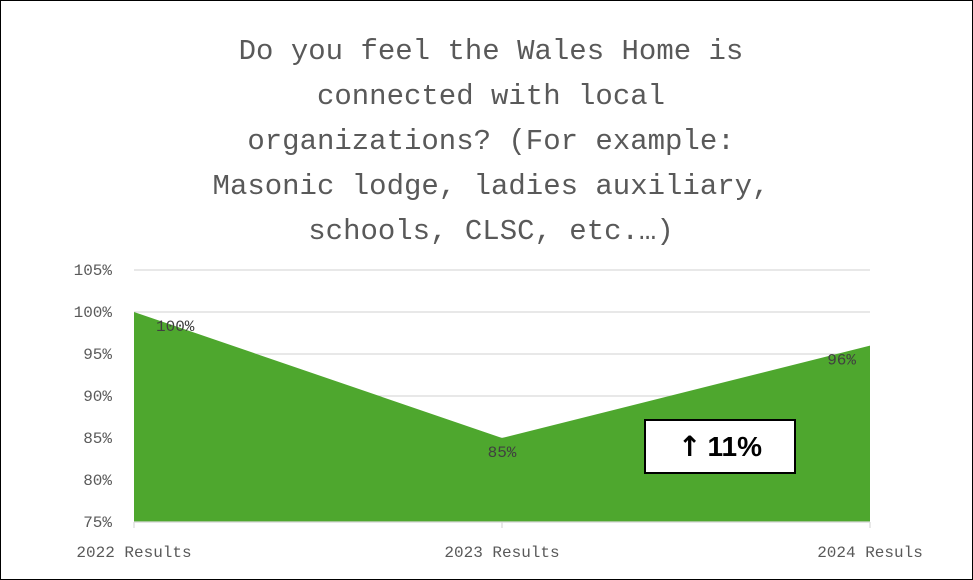 The image size is (973, 580). I want to click on y-tick-label: 105%, so click(93, 271).